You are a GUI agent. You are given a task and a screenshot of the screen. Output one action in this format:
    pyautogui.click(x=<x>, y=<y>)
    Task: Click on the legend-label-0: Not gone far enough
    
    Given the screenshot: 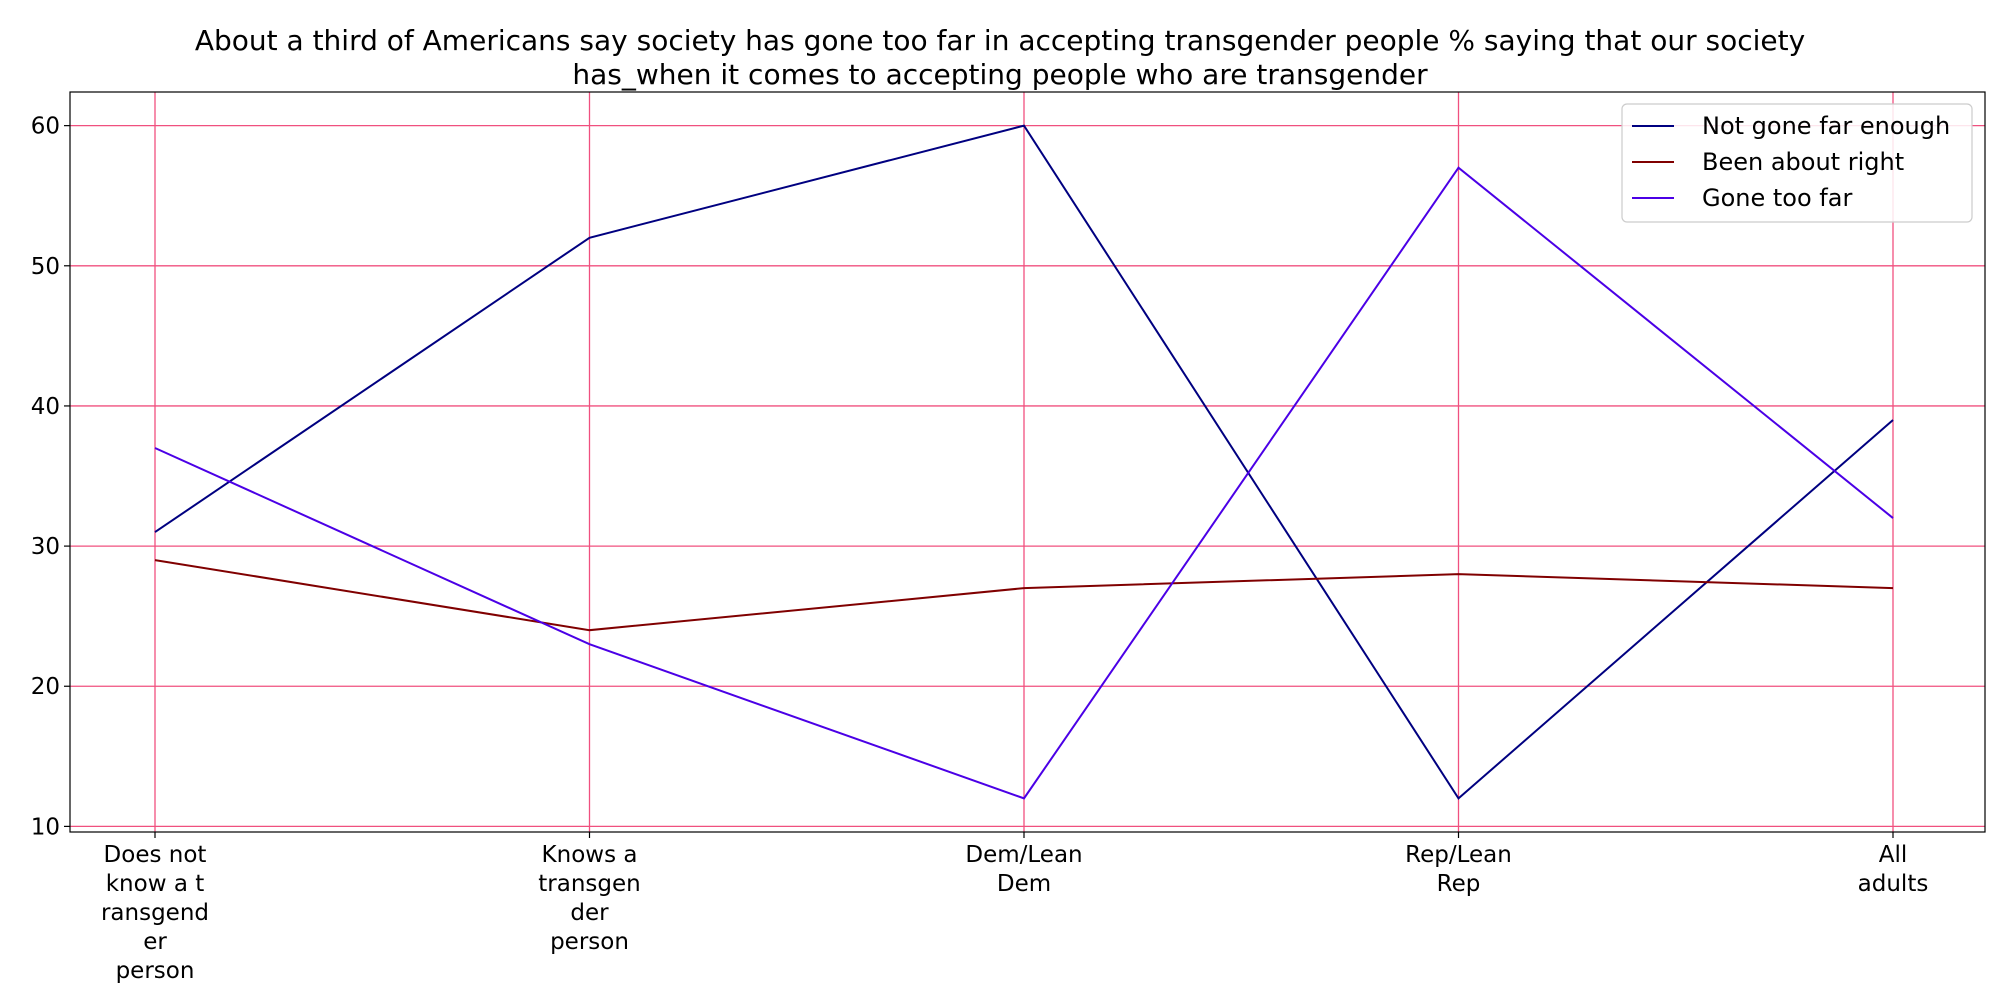 What is the action you would take?
    pyautogui.click(x=1826, y=126)
    